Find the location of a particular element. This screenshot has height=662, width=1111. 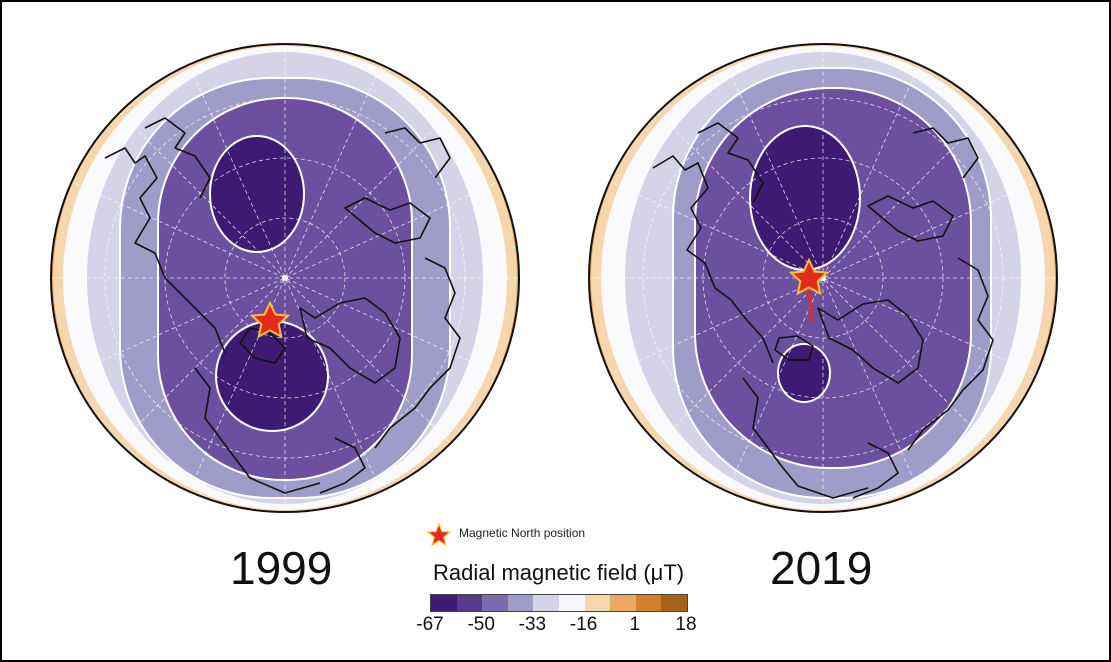

colorbar-tick-label: -50 is located at coordinates (481, 624).